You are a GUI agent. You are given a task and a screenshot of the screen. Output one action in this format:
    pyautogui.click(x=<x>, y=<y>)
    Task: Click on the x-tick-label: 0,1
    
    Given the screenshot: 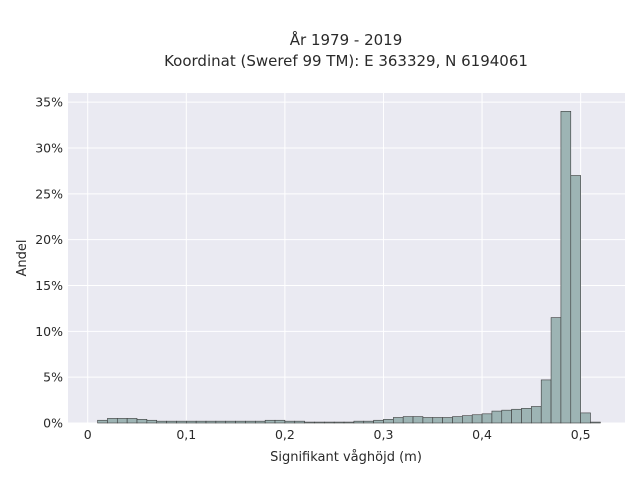 What is the action you would take?
    pyautogui.click(x=186, y=434)
    